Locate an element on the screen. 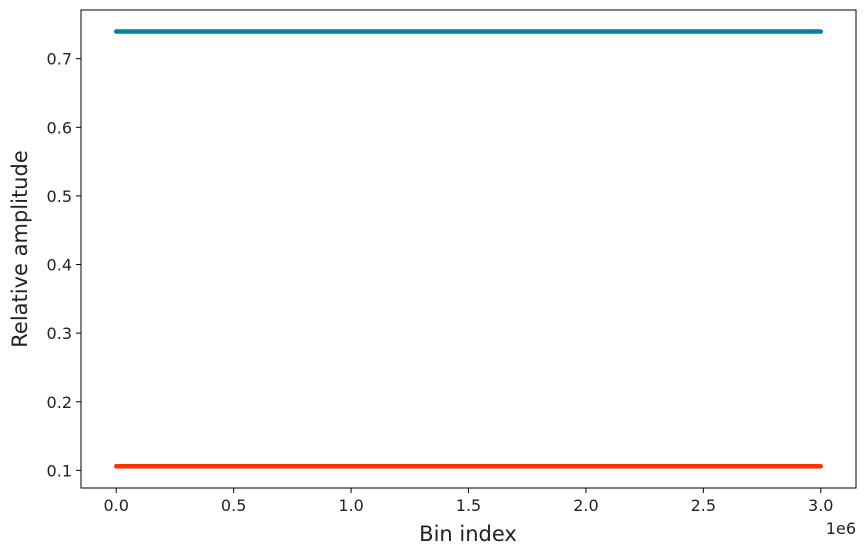 Image resolution: width=864 pixels, height=560 pixels. y-tick-label: 0.7 is located at coordinates (59, 59).